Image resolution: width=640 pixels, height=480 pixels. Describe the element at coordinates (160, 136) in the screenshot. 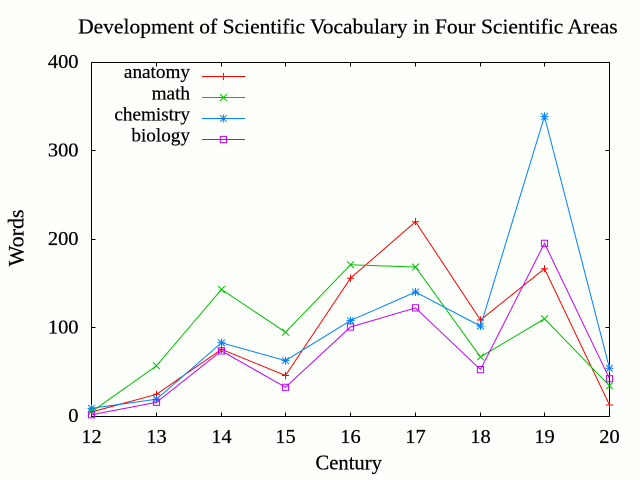

I see `svg-text: biology` at that location.